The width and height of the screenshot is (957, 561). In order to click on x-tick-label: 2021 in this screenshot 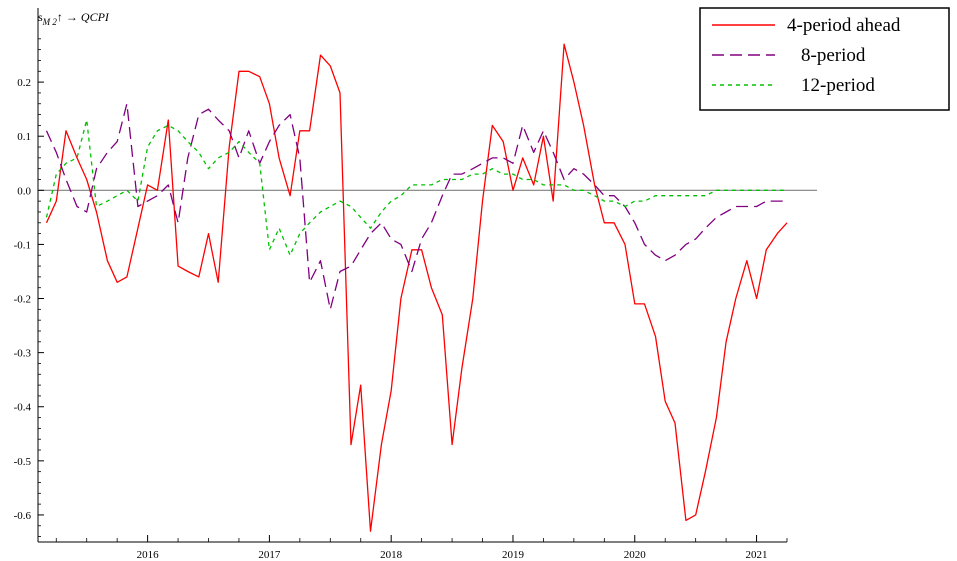, I will do `click(757, 555)`.